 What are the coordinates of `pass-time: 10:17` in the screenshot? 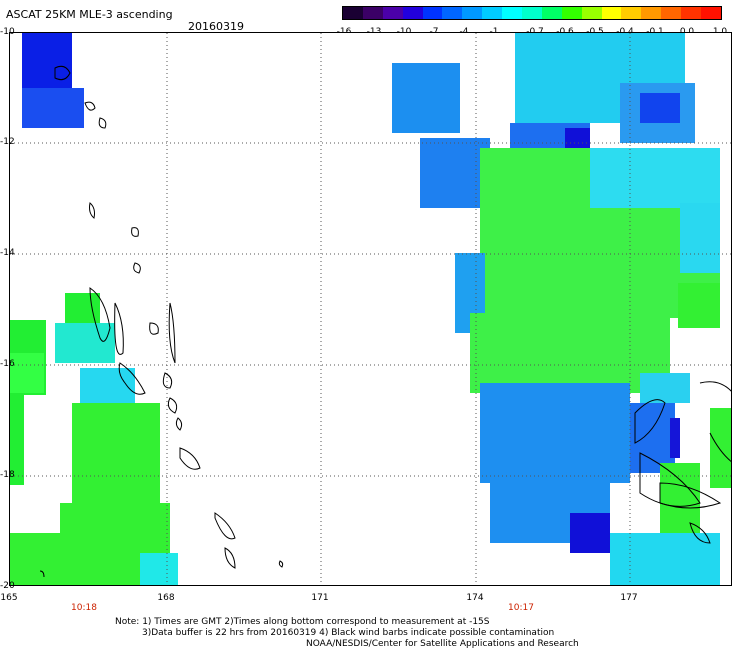 It's located at (521, 608).